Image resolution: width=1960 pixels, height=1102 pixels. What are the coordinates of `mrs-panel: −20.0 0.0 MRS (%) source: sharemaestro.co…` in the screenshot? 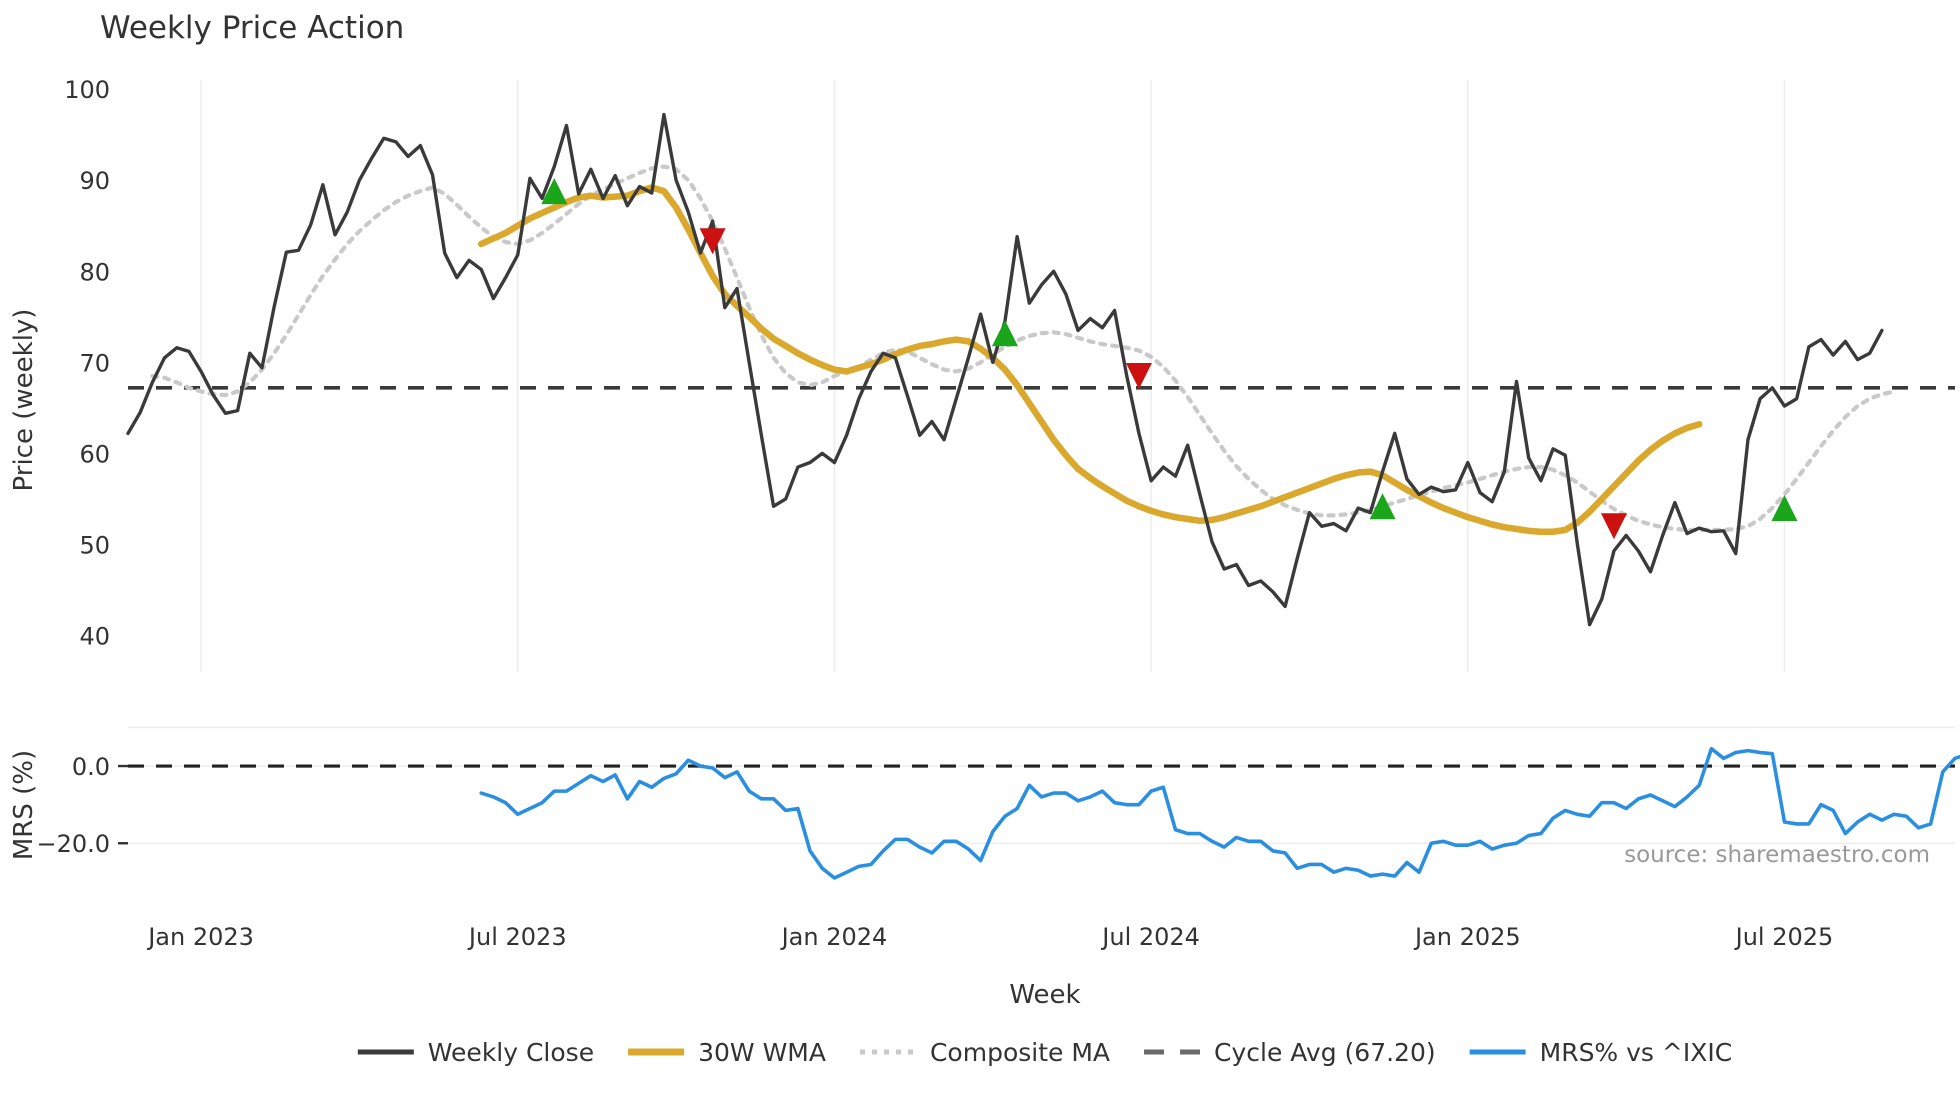 It's located at (984, 803).